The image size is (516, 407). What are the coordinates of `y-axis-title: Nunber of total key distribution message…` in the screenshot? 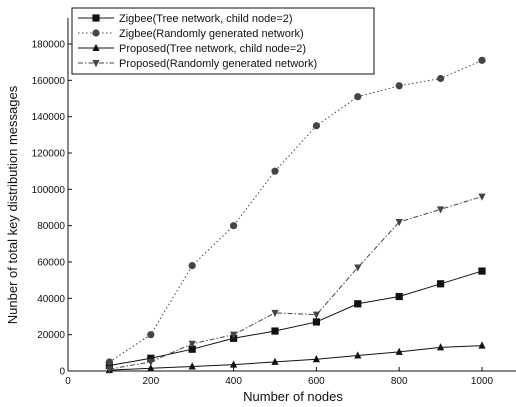 It's located at (12, 204).